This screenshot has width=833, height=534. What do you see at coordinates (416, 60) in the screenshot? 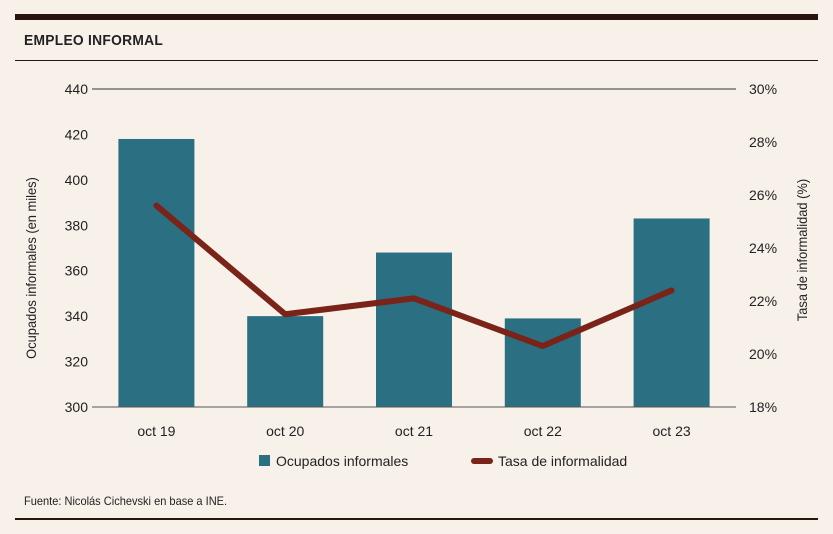
I see `title-rule` at bounding box center [416, 60].